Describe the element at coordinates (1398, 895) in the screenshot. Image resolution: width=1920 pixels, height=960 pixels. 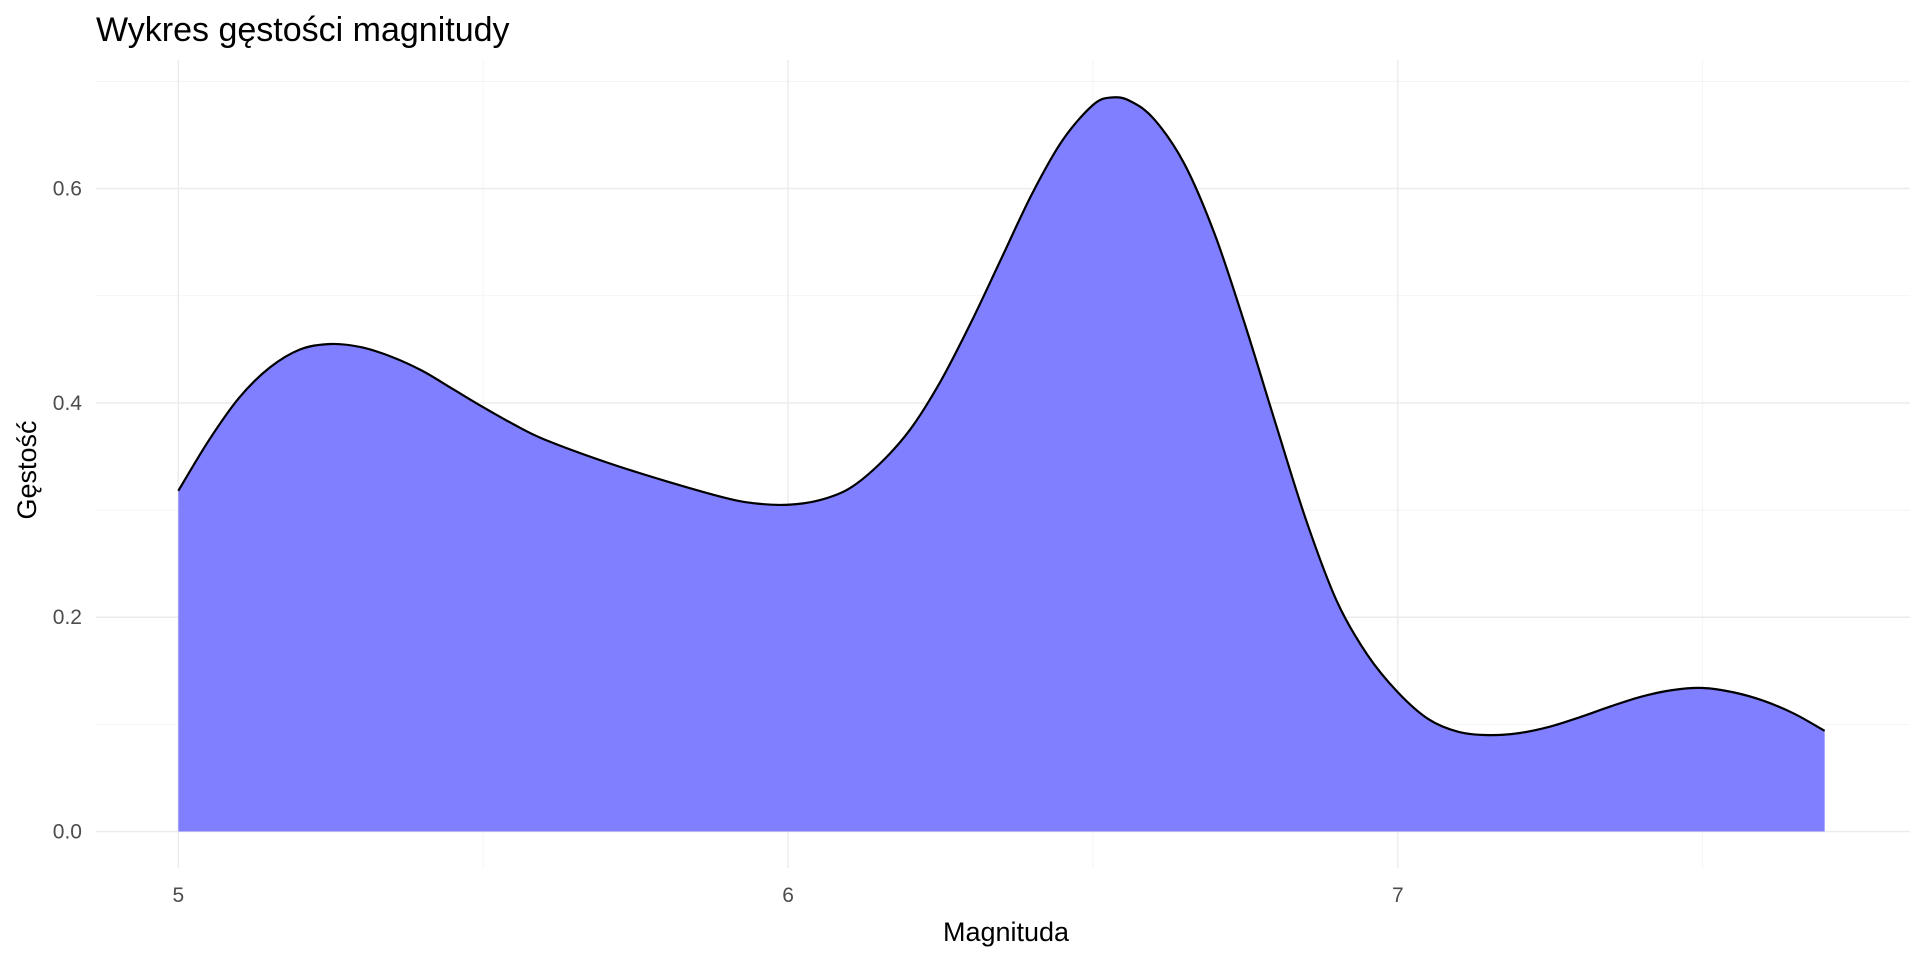
I see `x-tick-label: 7` at that location.